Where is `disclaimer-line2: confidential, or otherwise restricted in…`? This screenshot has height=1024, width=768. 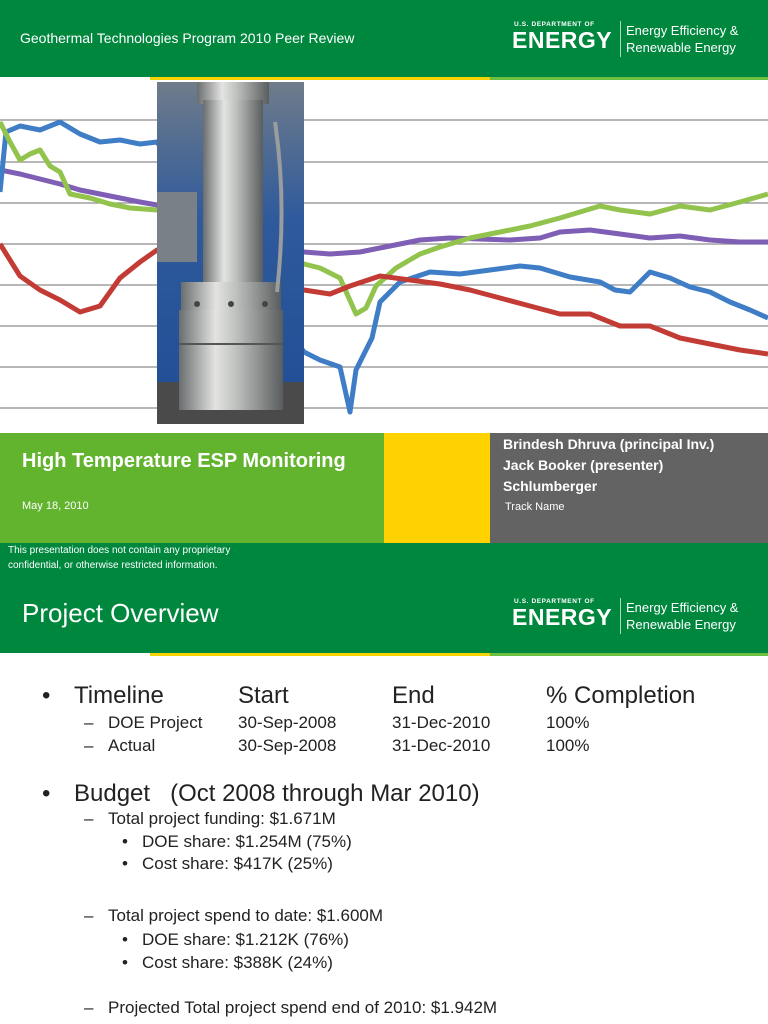 disclaimer-line2: confidential, or otherwise restricted in… is located at coordinates (113, 565).